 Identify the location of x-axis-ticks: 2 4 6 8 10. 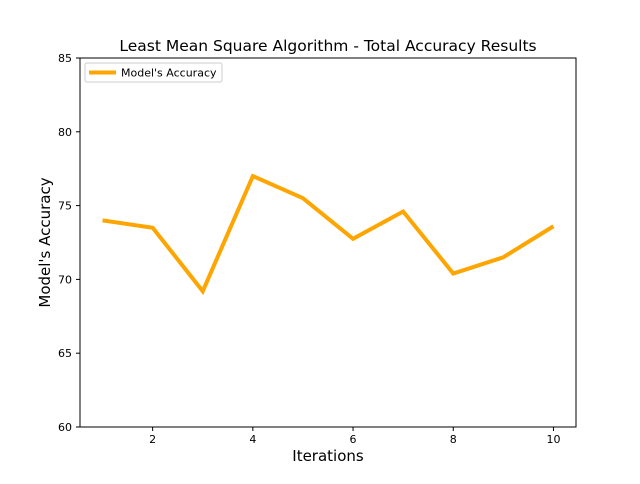
(354, 436).